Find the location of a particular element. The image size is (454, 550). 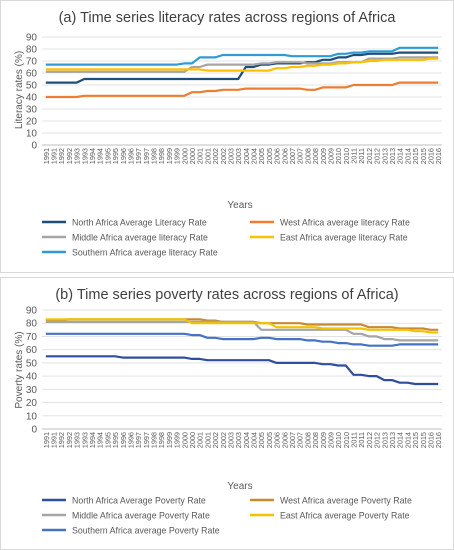

y-tick-label: 60 is located at coordinates (32, 74).